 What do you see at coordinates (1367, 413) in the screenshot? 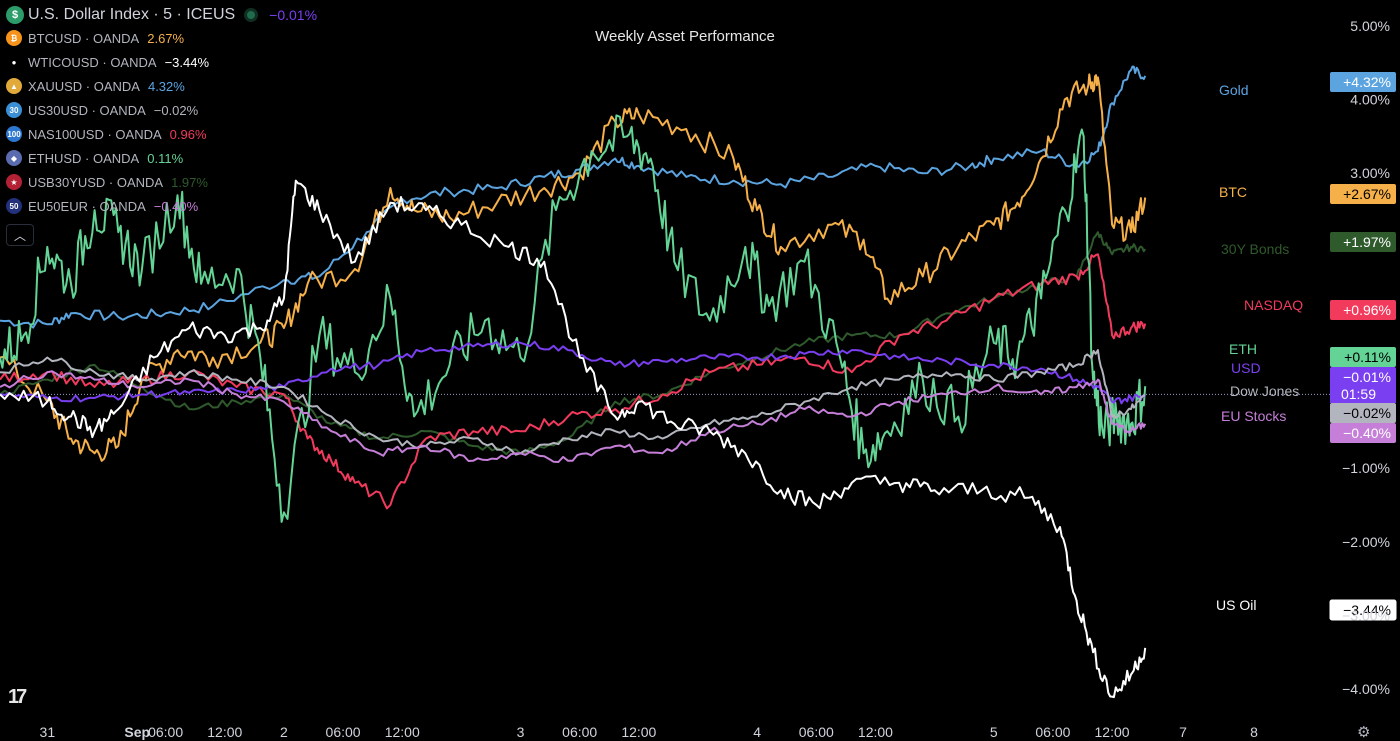
I see `price-badge-value: −0.02%` at bounding box center [1367, 413].